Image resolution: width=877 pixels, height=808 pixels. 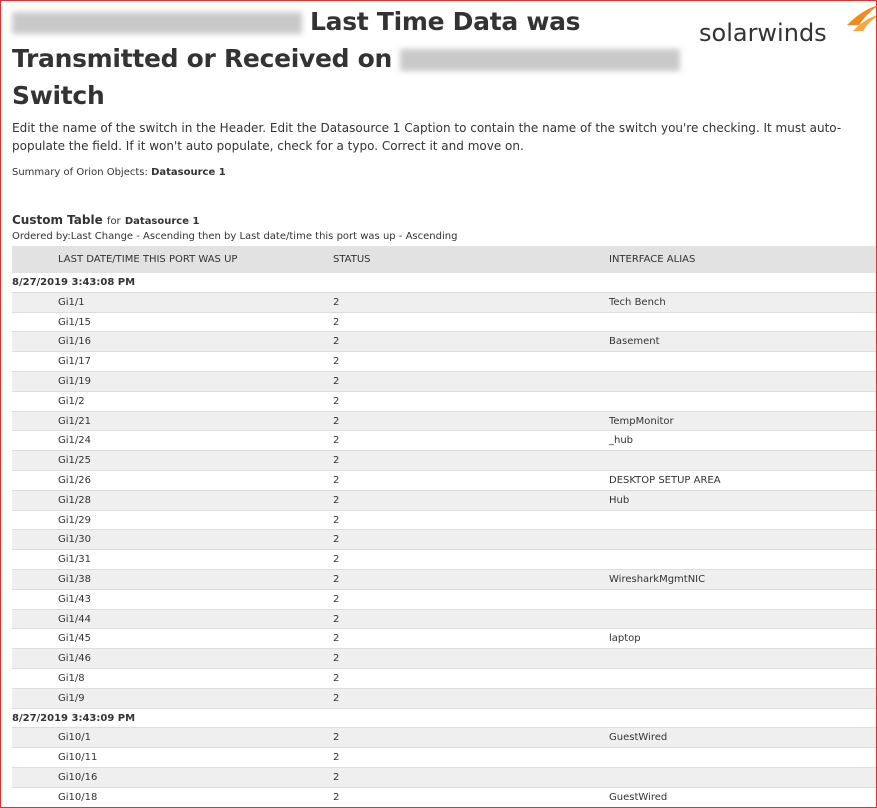 I want to click on port-cell: Gi1/43, so click(x=74, y=599).